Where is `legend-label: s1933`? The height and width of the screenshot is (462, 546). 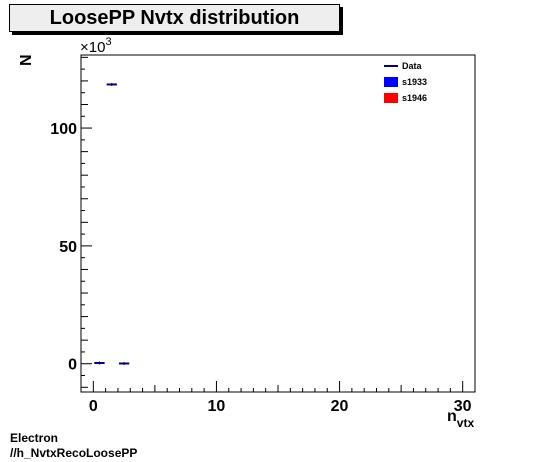 legend-label: s1933 is located at coordinates (414, 82).